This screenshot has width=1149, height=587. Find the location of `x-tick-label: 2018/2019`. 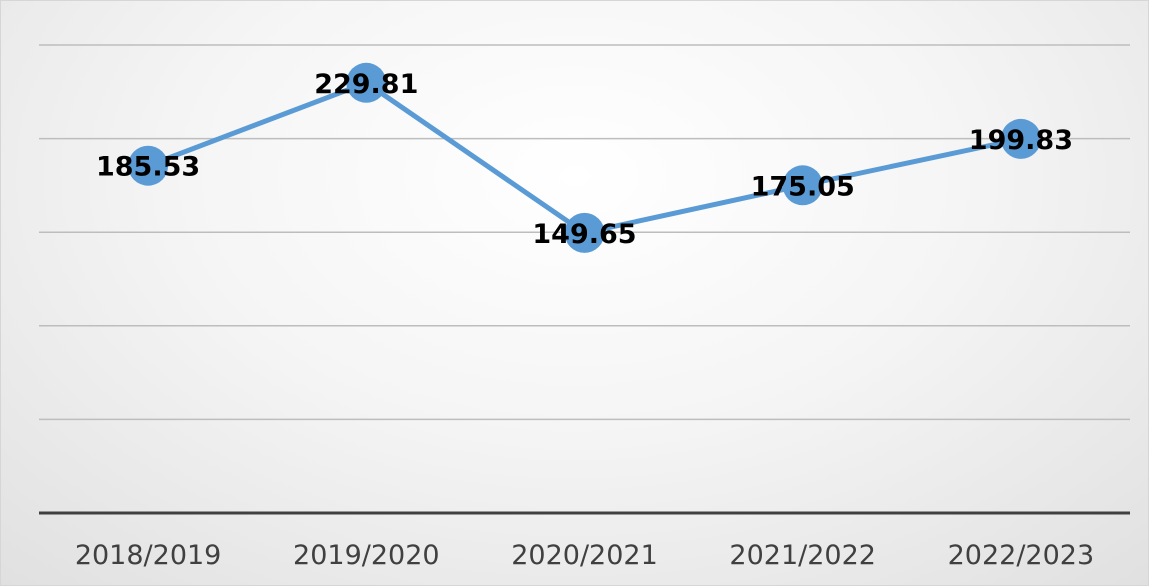

x-tick-label: 2018/2019 is located at coordinates (148, 555).